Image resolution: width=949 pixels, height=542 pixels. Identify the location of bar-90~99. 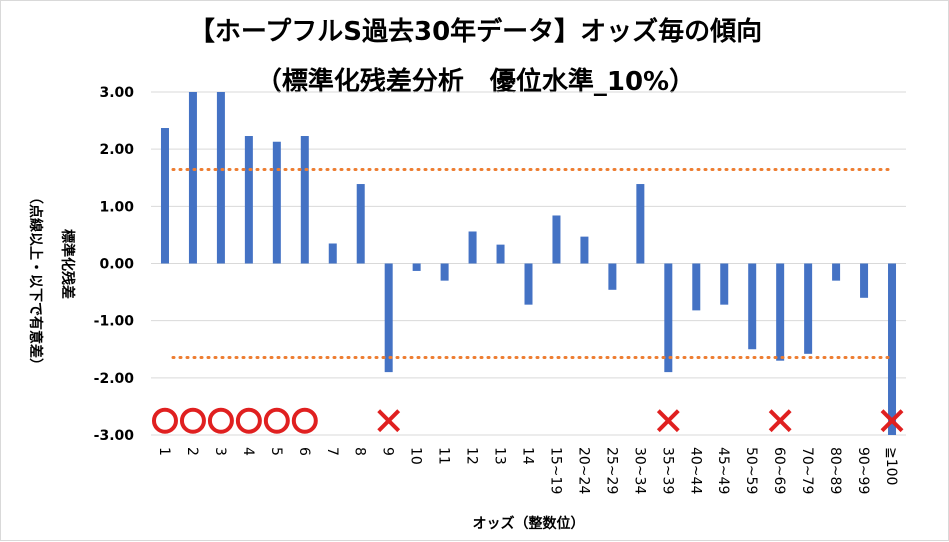
(864, 280).